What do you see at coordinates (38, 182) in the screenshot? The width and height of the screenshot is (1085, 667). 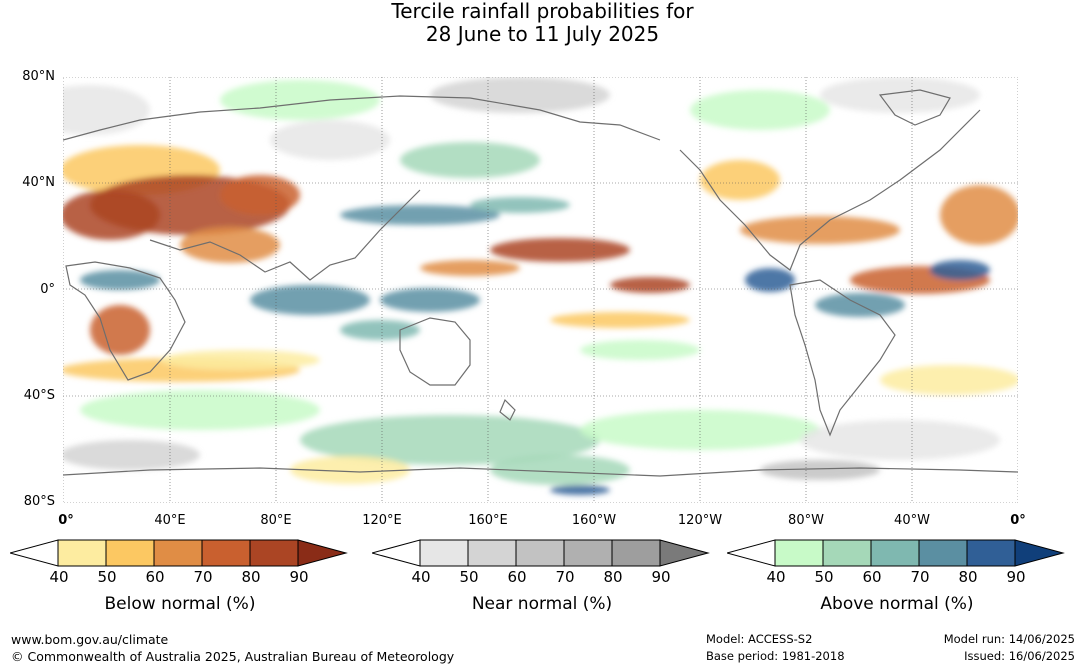 I see `lat-label-40n: 40°N` at bounding box center [38, 182].